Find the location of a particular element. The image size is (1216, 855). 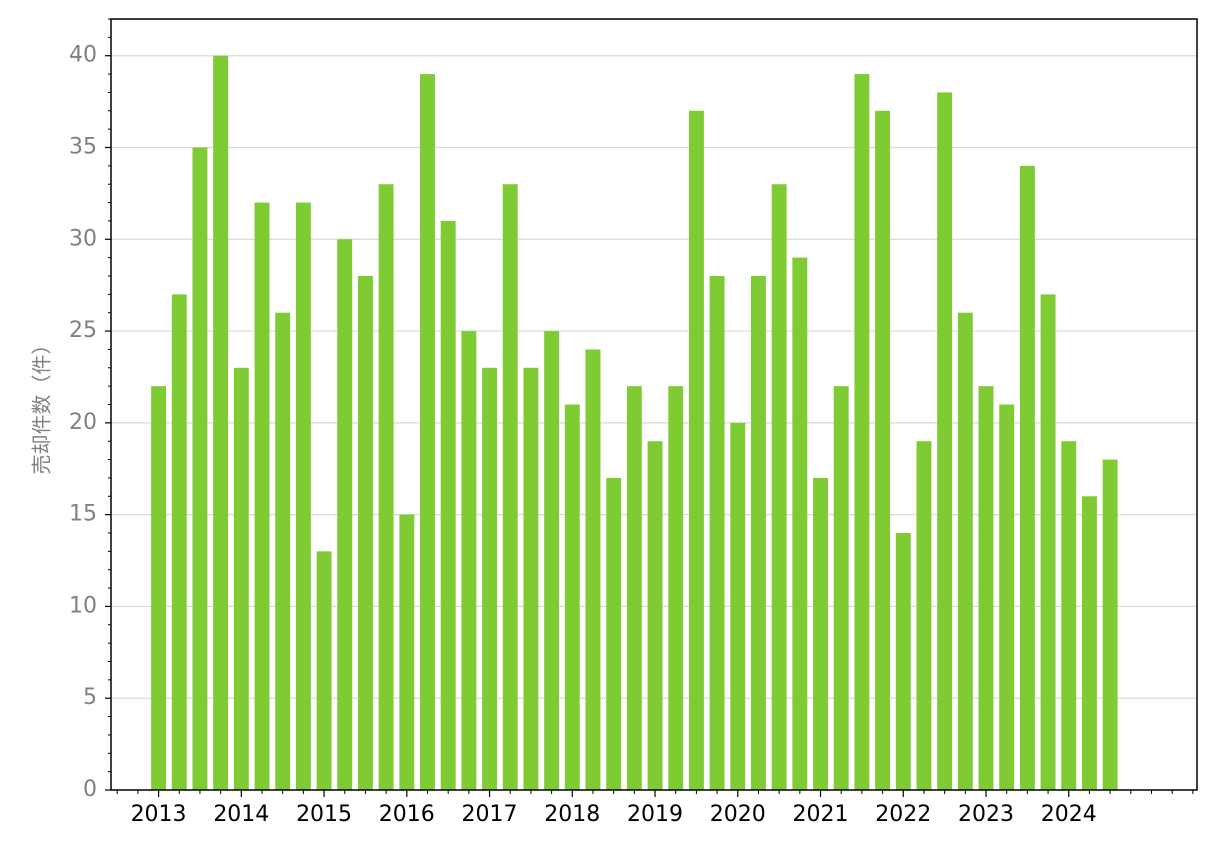

x-tick-label: 2014 is located at coordinates (241, 814).